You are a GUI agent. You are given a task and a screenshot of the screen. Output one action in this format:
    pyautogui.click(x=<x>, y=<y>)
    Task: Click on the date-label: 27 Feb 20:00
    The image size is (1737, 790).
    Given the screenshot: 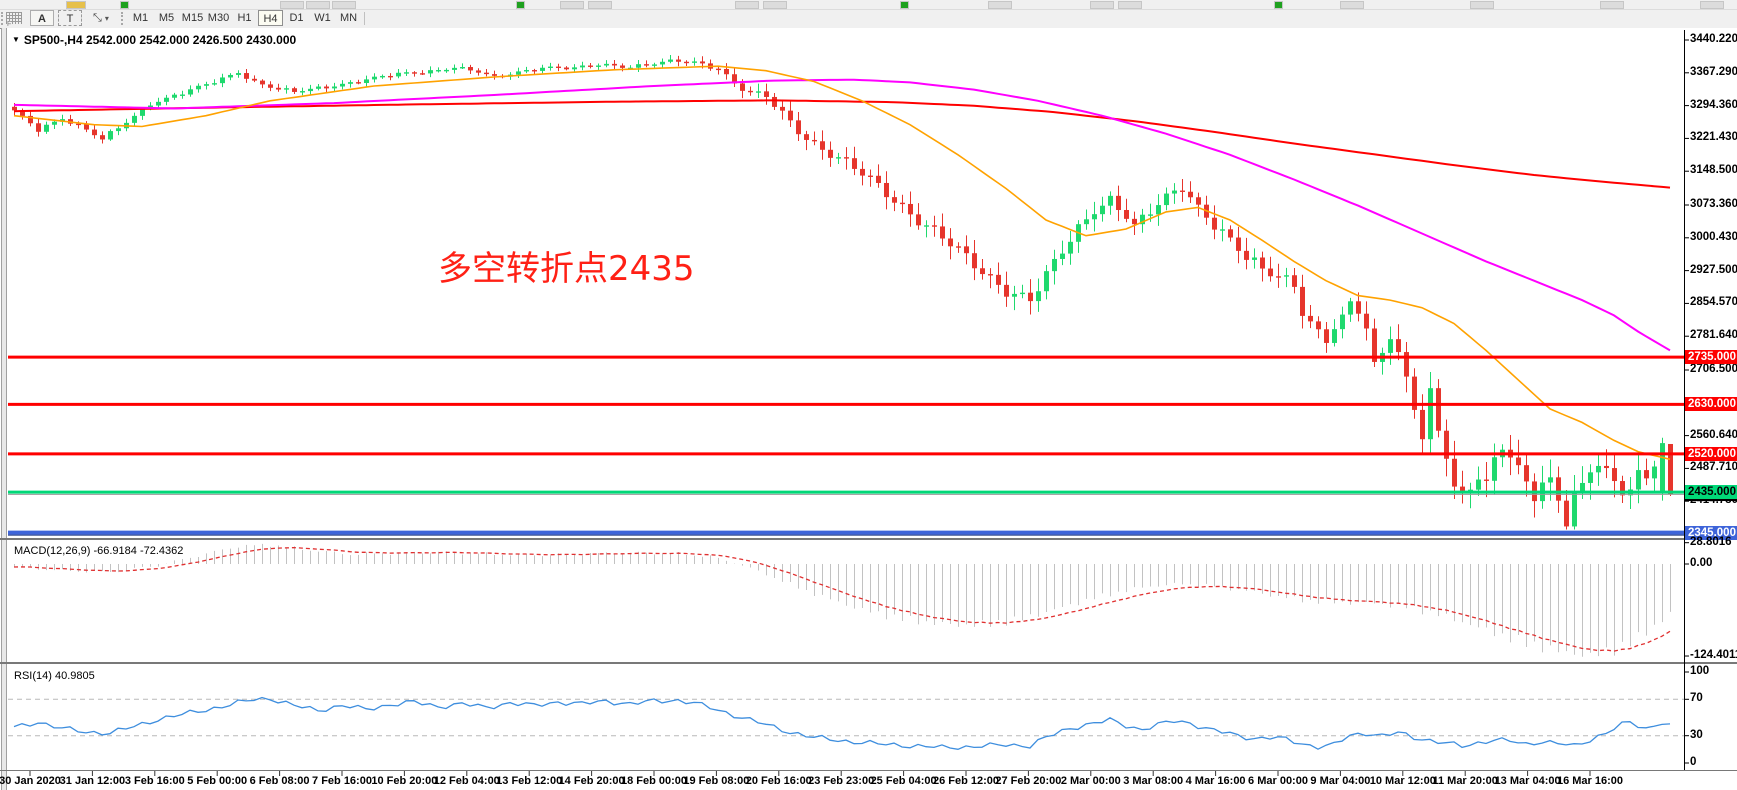 What is the action you would take?
    pyautogui.click(x=1028, y=781)
    